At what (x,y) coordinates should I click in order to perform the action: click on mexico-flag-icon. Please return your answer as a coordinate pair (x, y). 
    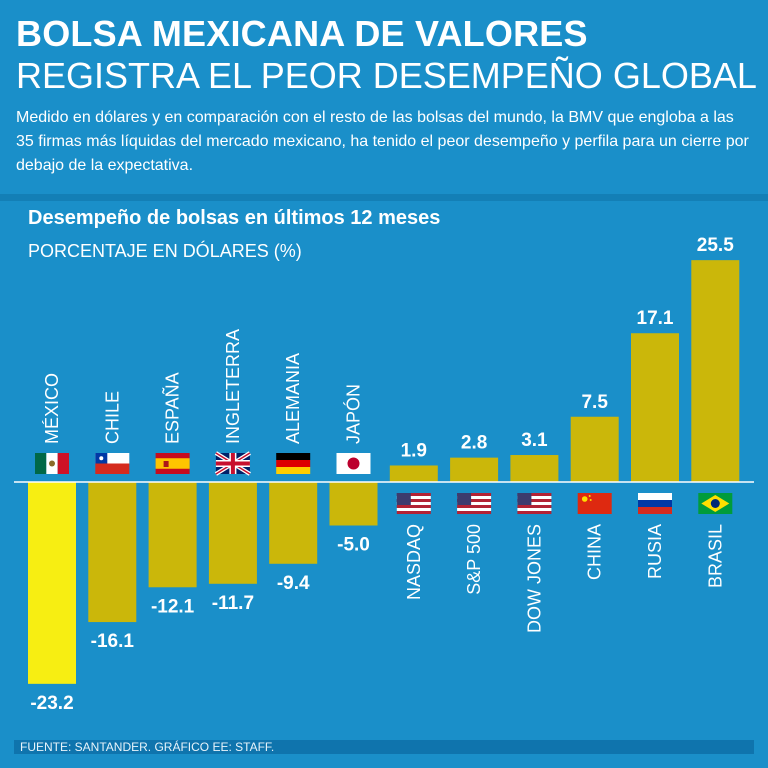
    Looking at the image, I should click on (52, 463).